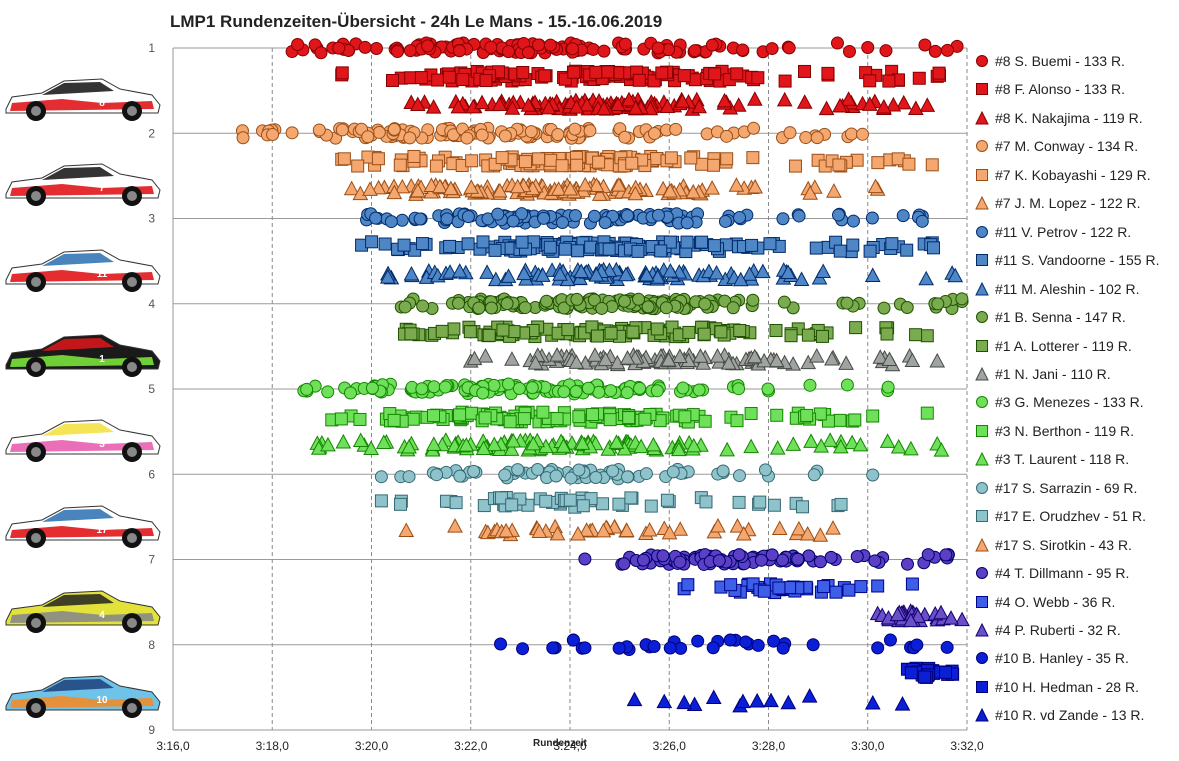 This screenshot has height=761, width=1179. Describe the element at coordinates (1050, 61) in the screenshot. I see `legend-item: #8 S. Buemi - 133 R.` at that location.